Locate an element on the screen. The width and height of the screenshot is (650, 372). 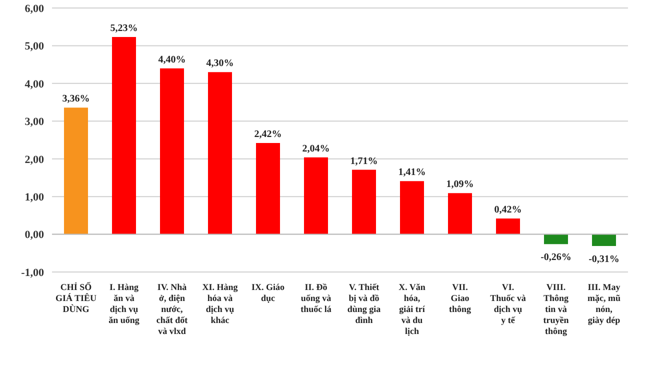
x-tick-label: II. Đồ uống và thuốc lá is located at coordinates (316, 298).